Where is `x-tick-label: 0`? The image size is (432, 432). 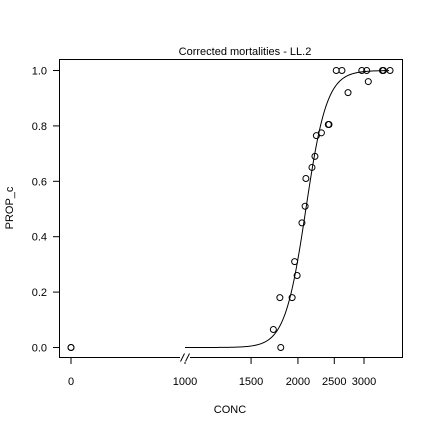 x-tick-label: 0 is located at coordinates (71, 382).